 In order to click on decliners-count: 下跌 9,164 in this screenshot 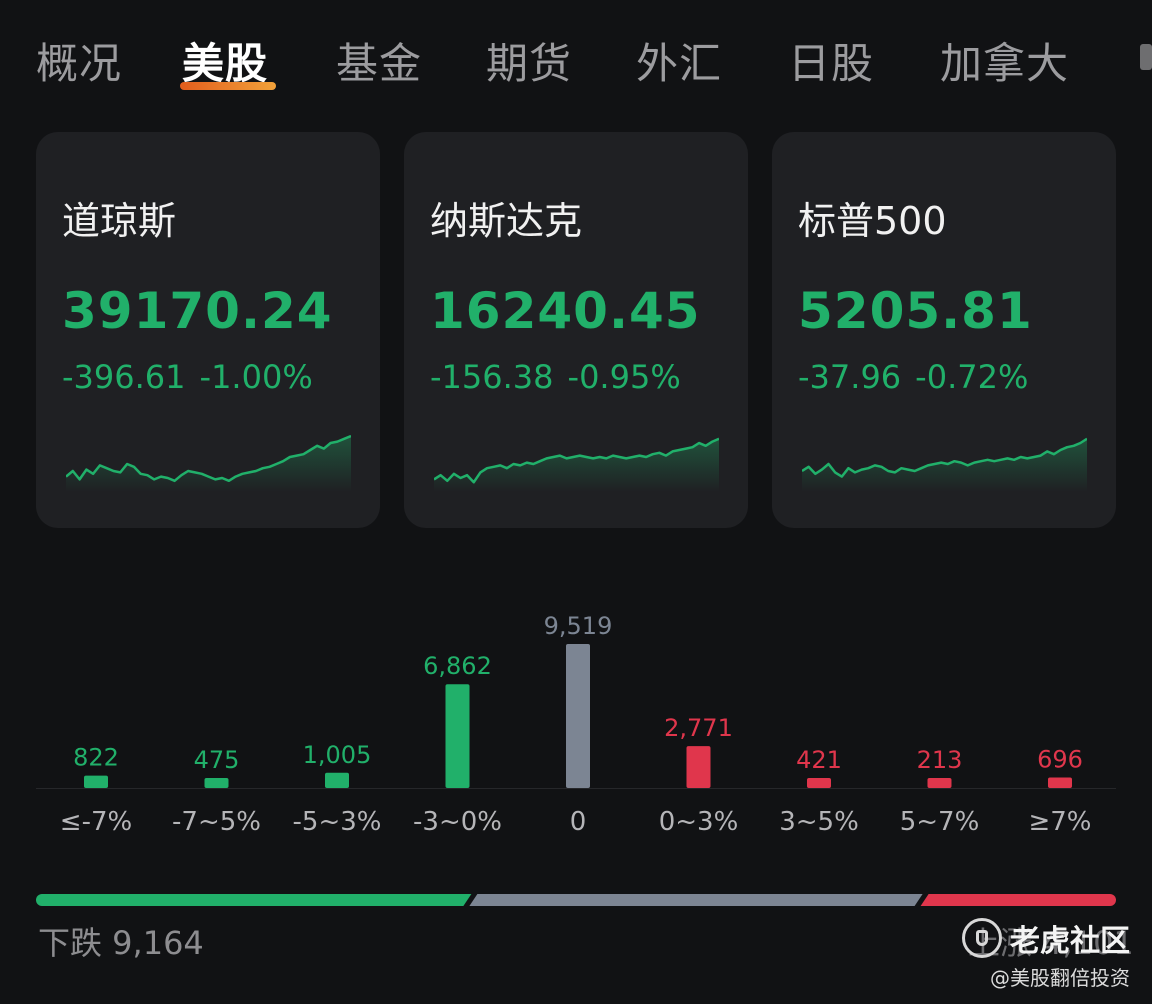, I will do `click(121, 943)`.